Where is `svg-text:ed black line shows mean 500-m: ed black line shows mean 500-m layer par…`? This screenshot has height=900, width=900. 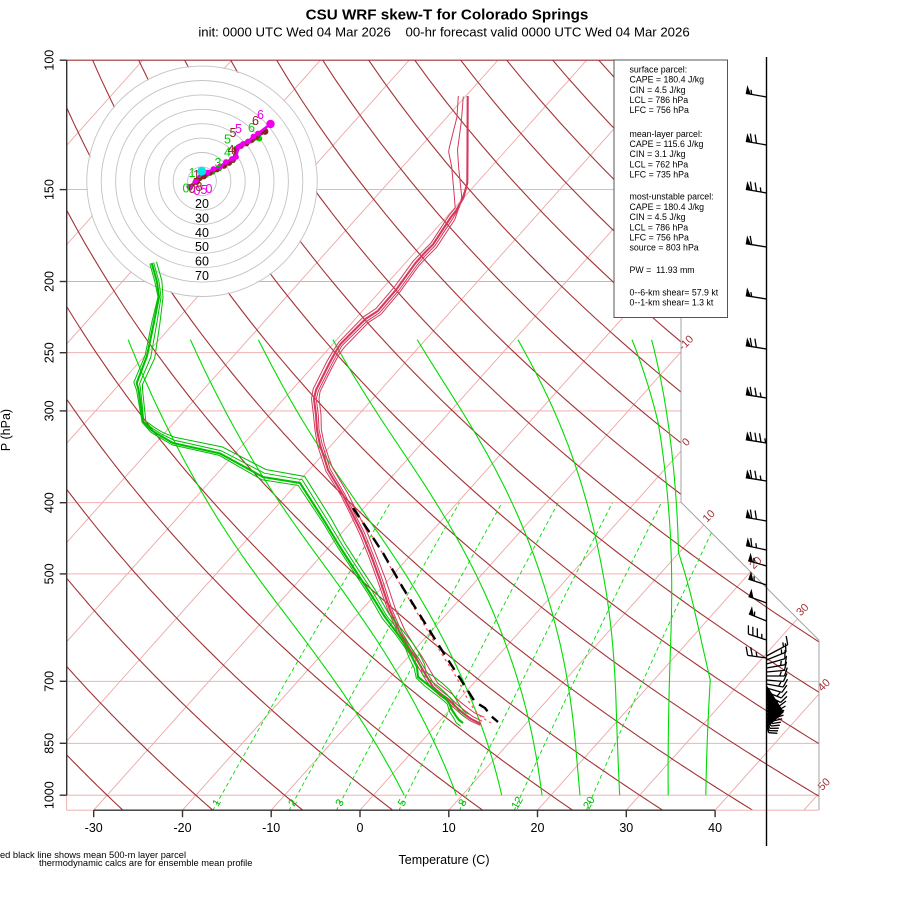
svg-text:ed black line shows mean 500-m: ed black line shows mean 500-m layer par… is located at coordinates (93, 855).